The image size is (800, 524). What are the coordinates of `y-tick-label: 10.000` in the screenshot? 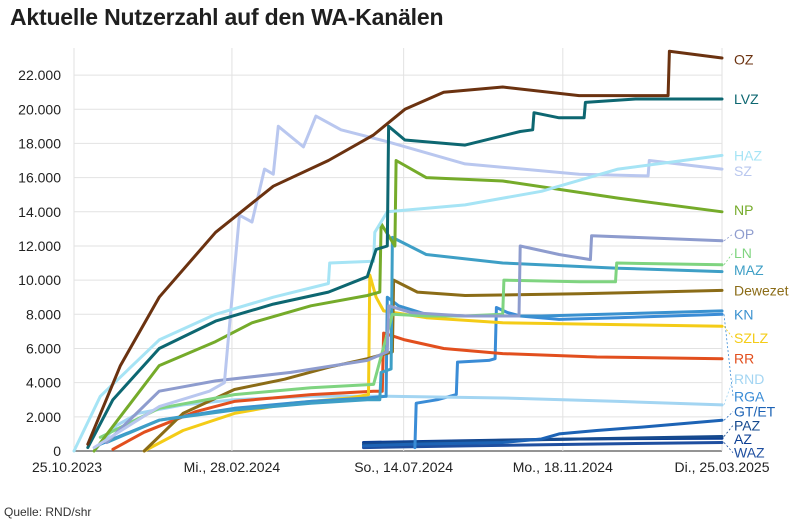 It's located at (39, 280).